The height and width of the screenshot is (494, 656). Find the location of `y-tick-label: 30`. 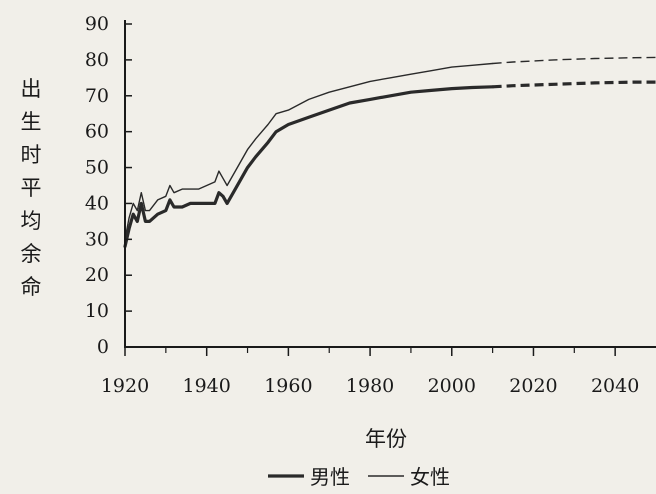

y-tick-label: 30 is located at coordinates (97, 239).